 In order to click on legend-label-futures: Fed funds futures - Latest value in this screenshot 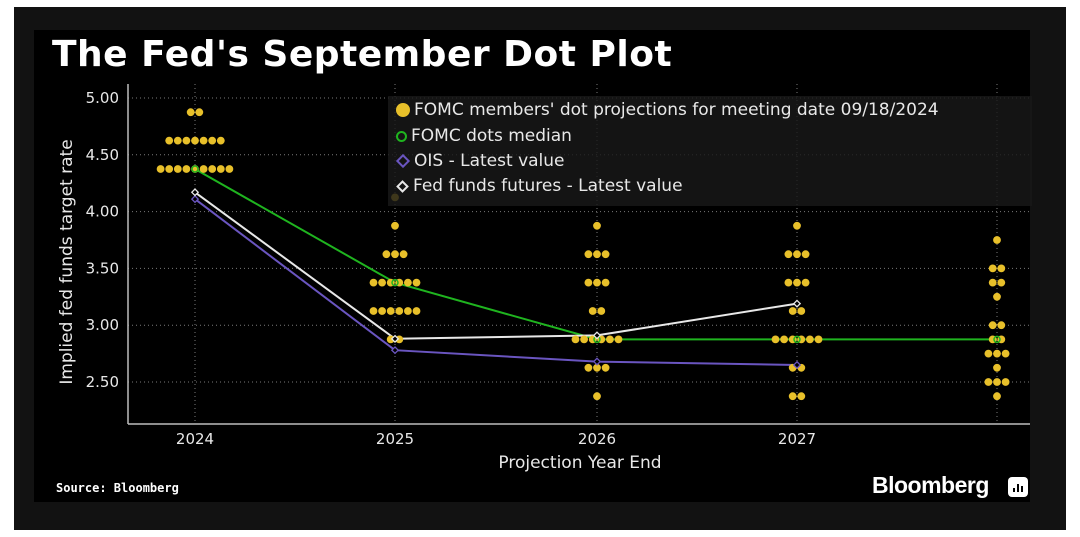, I will do `click(548, 186)`.